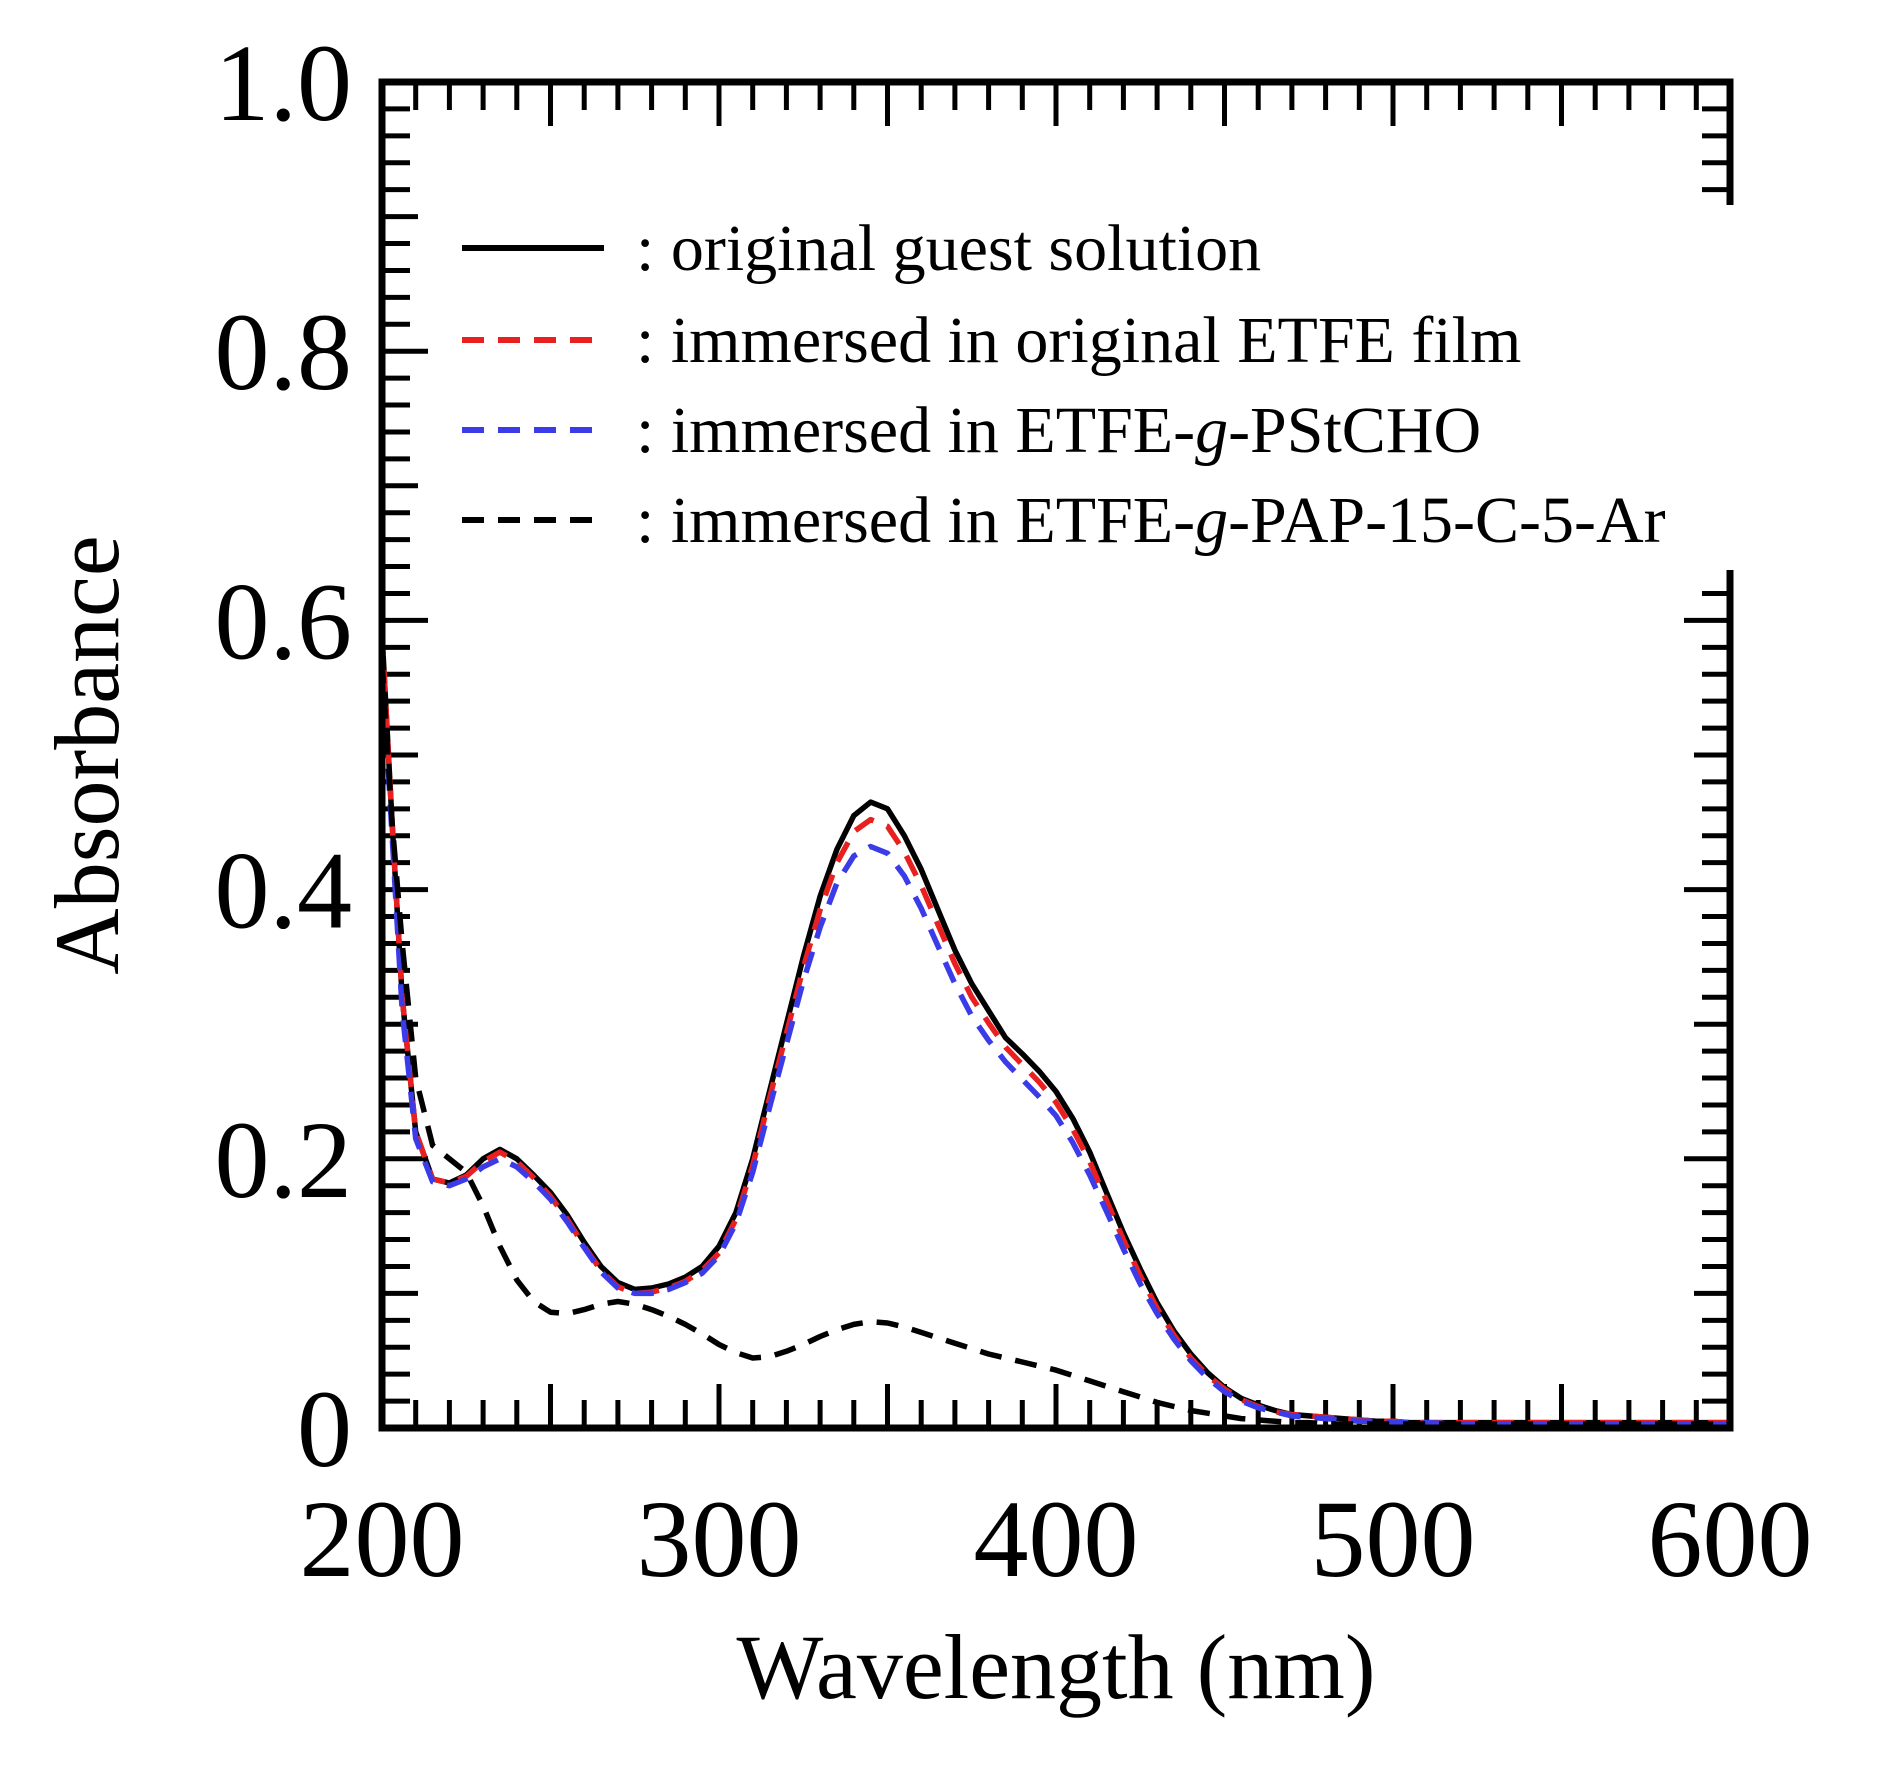 Image resolution: width=1888 pixels, height=1777 pixels. What do you see at coordinates (382, 1539) in the screenshot?
I see `x-tick-label: 200` at bounding box center [382, 1539].